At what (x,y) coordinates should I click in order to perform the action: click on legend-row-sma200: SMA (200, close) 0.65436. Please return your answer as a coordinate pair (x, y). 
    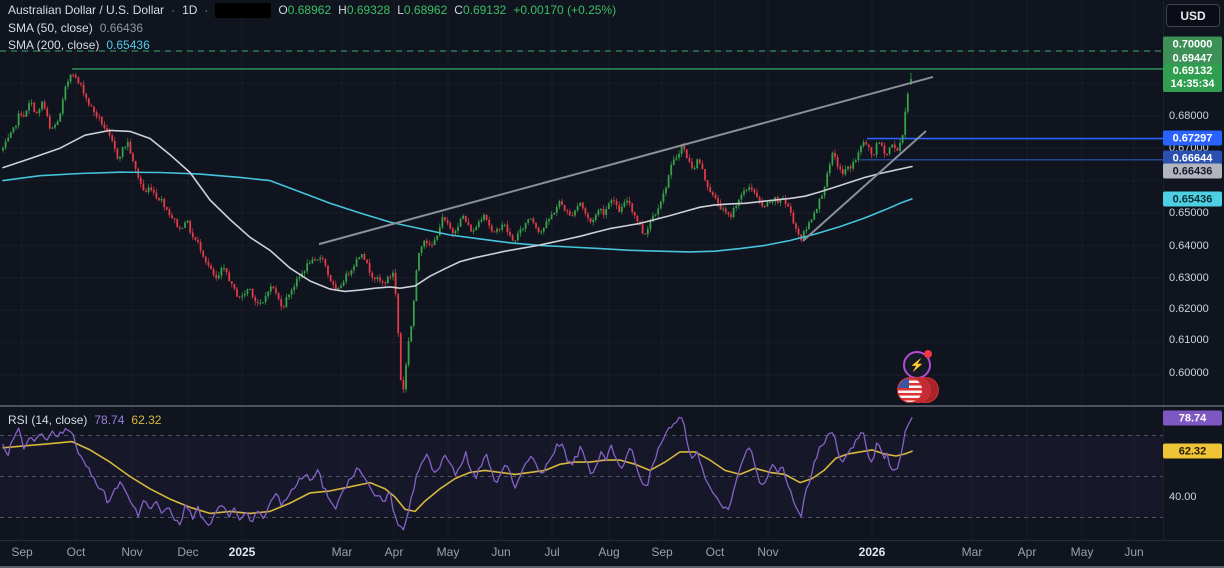
    Looking at the image, I should click on (79, 45).